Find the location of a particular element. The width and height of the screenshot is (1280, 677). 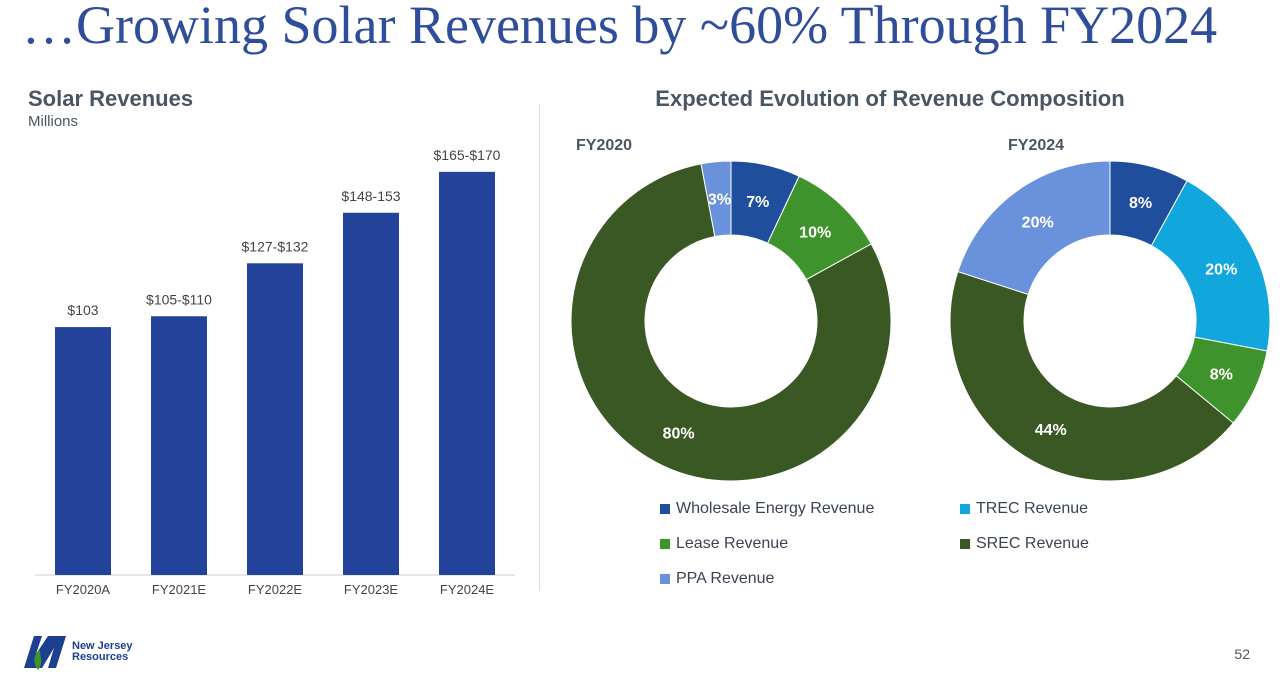

bar-FY2024E is located at coordinates (467, 373).